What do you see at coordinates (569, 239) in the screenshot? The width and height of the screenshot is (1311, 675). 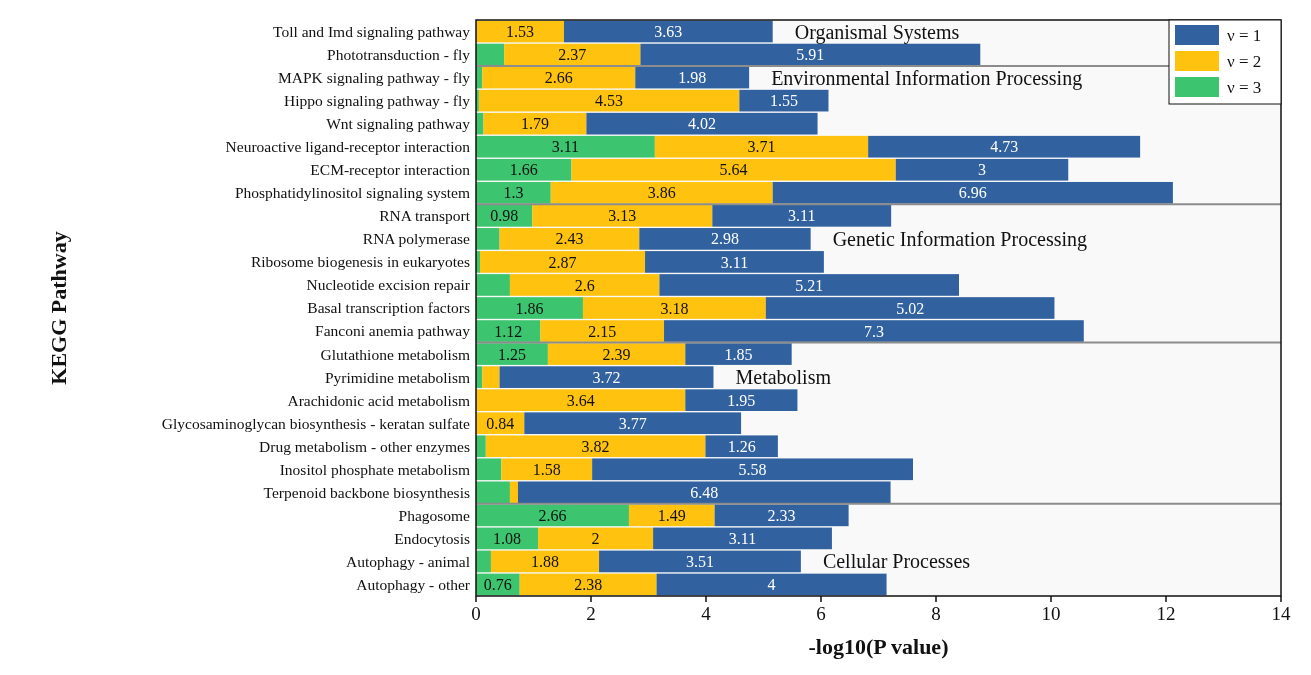 I see `data-label: 2.43` at bounding box center [569, 239].